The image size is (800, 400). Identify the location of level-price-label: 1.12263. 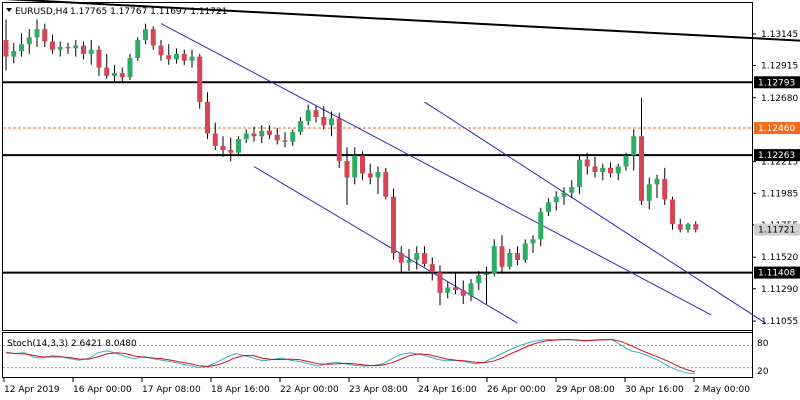
(776, 156).